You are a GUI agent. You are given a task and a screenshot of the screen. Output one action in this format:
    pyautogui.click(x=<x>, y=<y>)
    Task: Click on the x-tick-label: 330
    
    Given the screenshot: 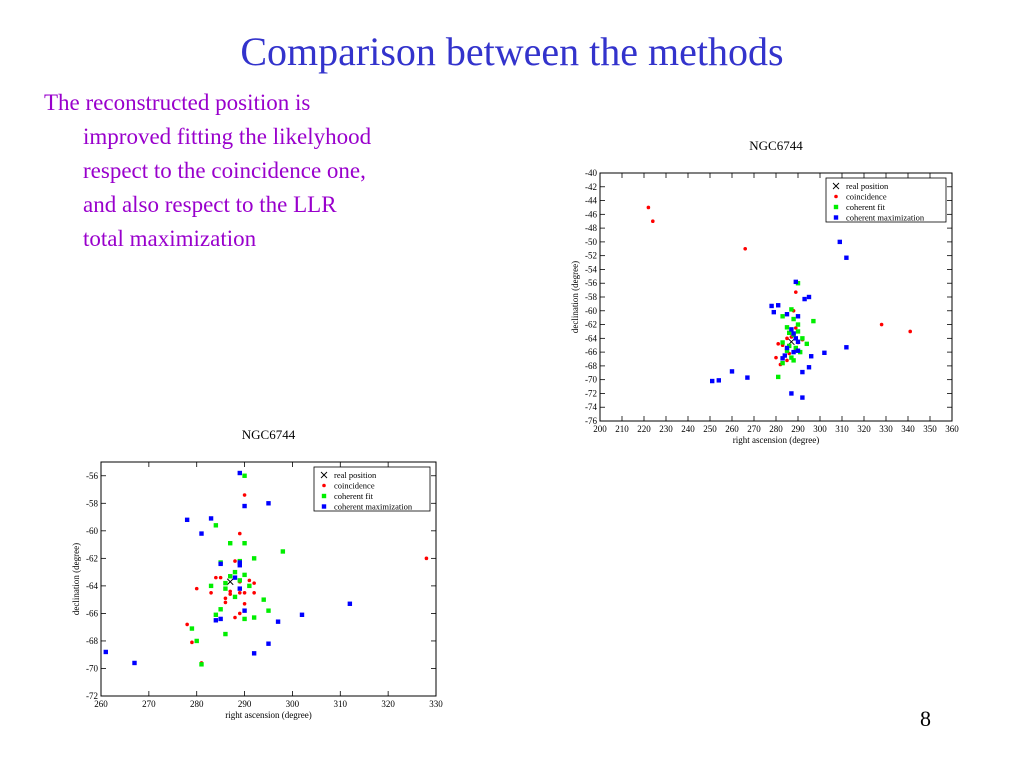 What is the action you would take?
    pyautogui.click(x=436, y=704)
    